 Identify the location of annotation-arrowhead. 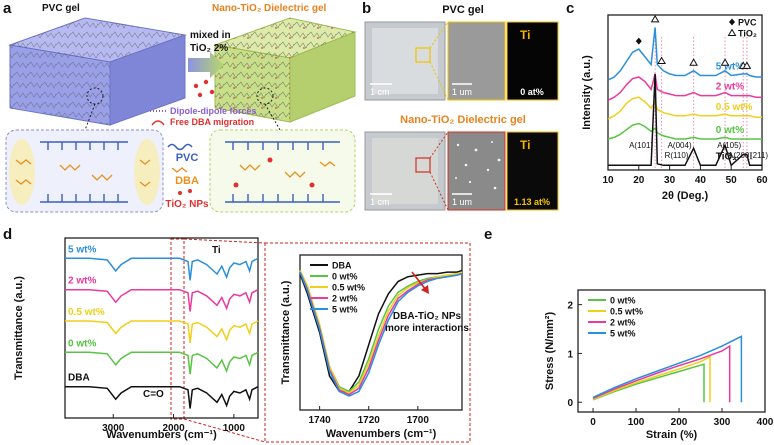
(425, 289).